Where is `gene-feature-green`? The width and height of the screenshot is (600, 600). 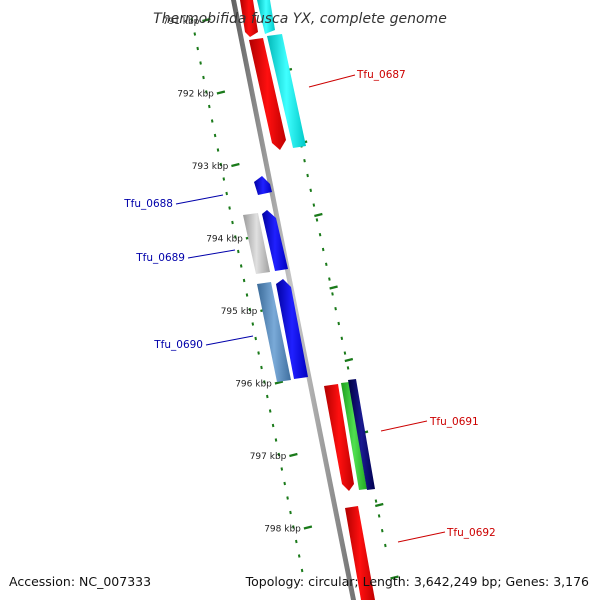
gene-feature-green is located at coordinates (354, 436).